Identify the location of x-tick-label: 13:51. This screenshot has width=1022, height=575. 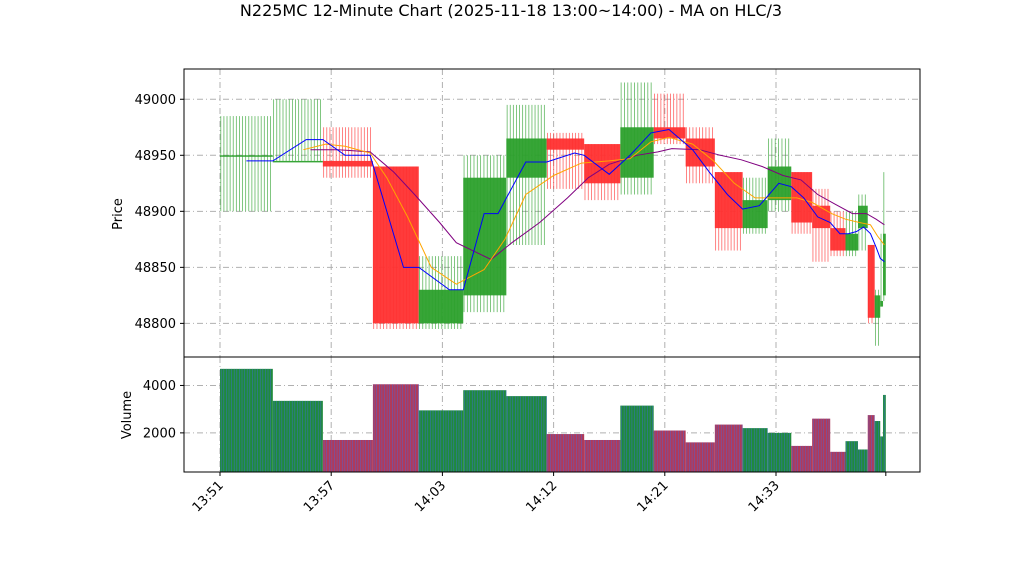
(208, 496).